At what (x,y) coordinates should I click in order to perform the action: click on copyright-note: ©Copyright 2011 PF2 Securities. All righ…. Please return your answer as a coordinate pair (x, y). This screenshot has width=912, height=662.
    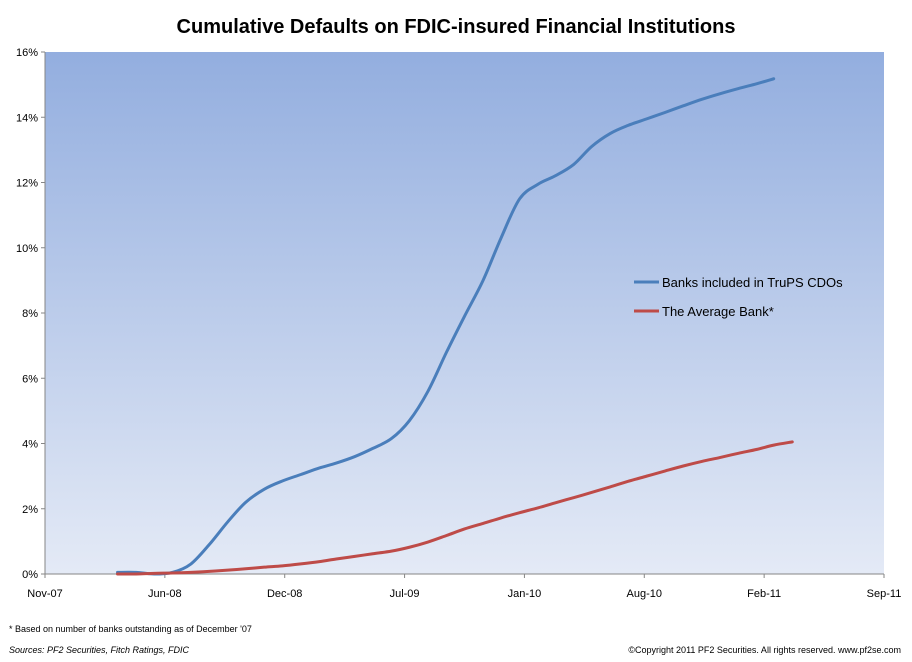
    Looking at the image, I should click on (764, 650).